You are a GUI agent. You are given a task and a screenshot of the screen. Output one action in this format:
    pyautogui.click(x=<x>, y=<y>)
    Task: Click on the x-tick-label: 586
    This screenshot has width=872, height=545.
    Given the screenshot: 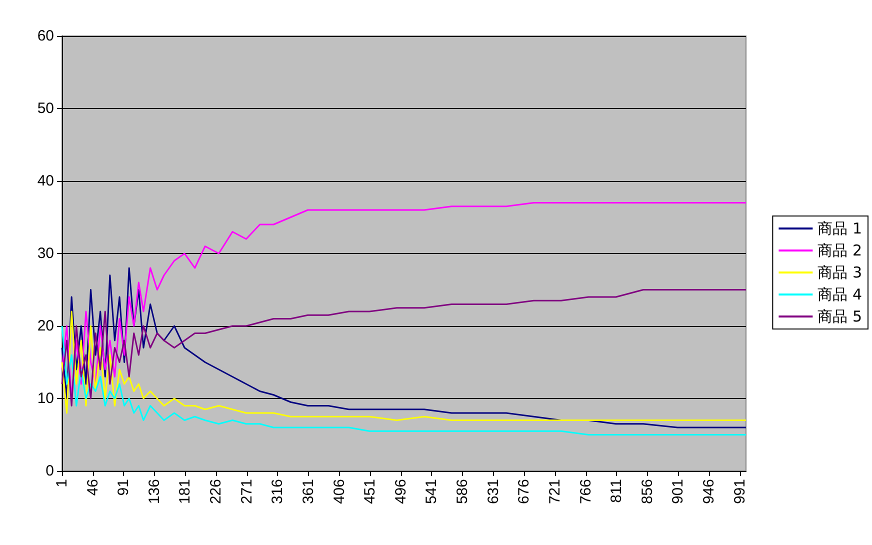 What is the action you would take?
    pyautogui.click(x=463, y=491)
    